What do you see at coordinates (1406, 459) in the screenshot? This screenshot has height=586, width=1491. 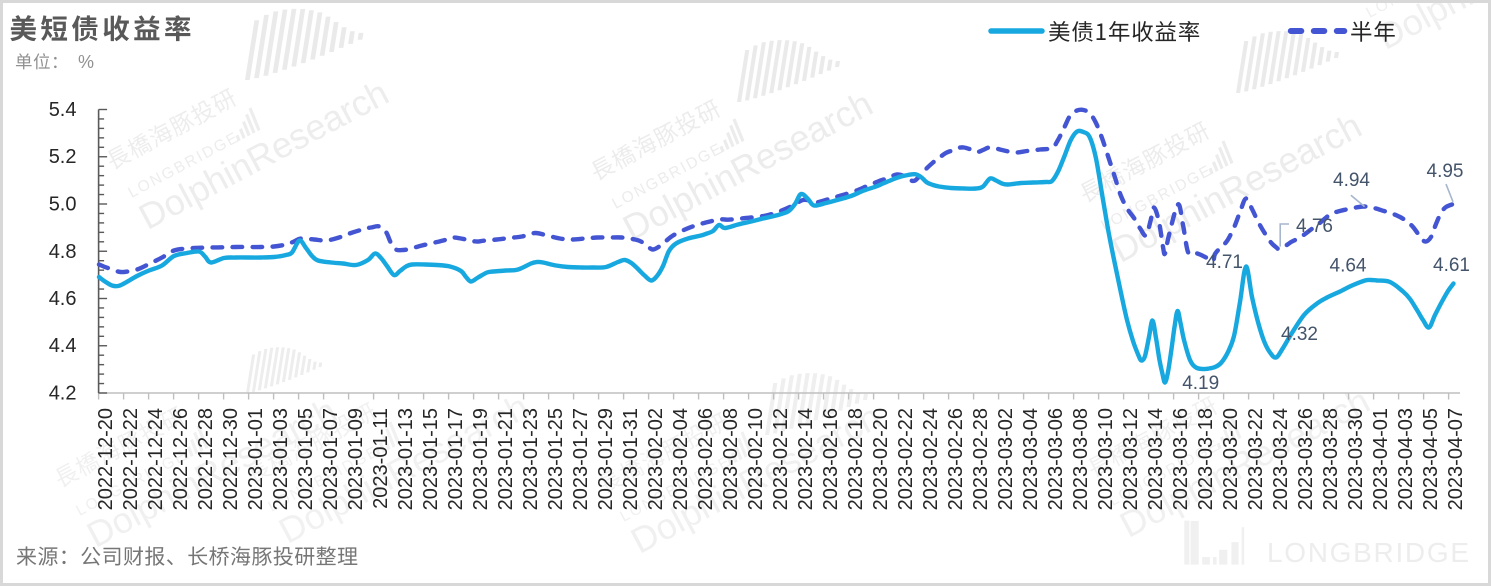 I see `svg-text: 2023-04-03` at bounding box center [1406, 459].